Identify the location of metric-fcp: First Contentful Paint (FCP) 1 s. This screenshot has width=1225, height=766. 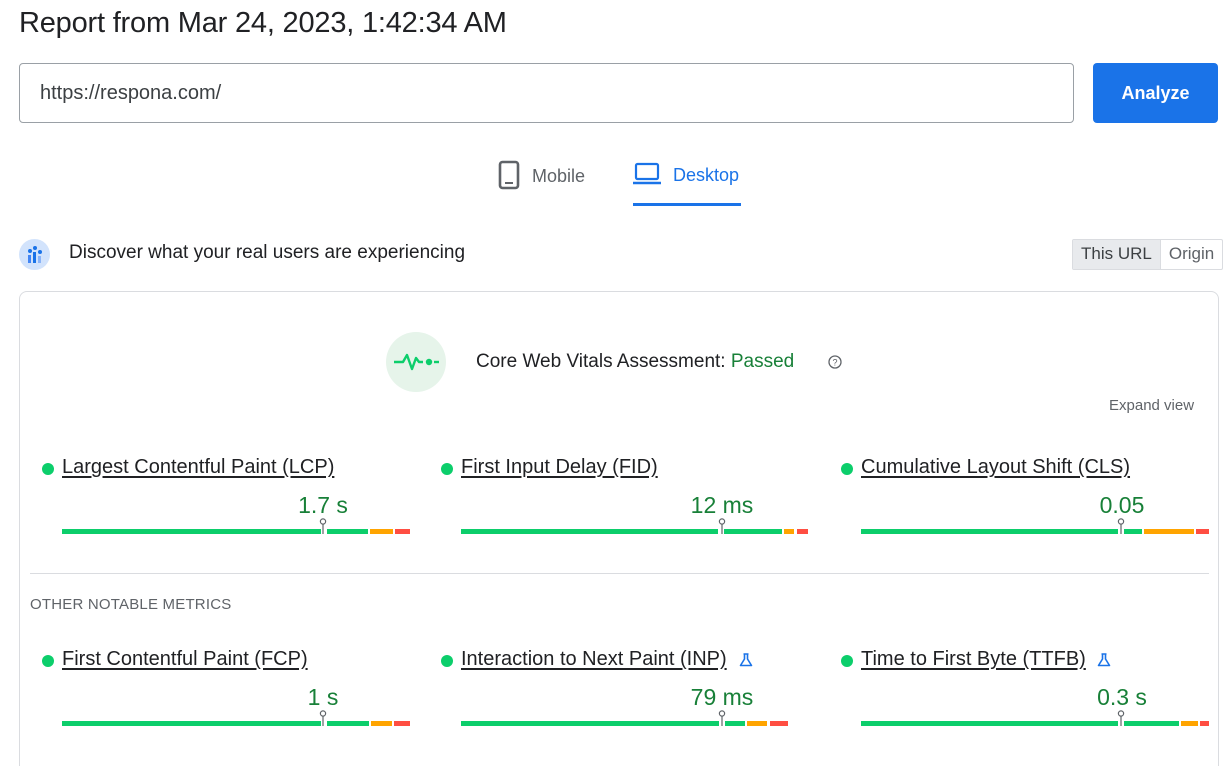
(226, 693).